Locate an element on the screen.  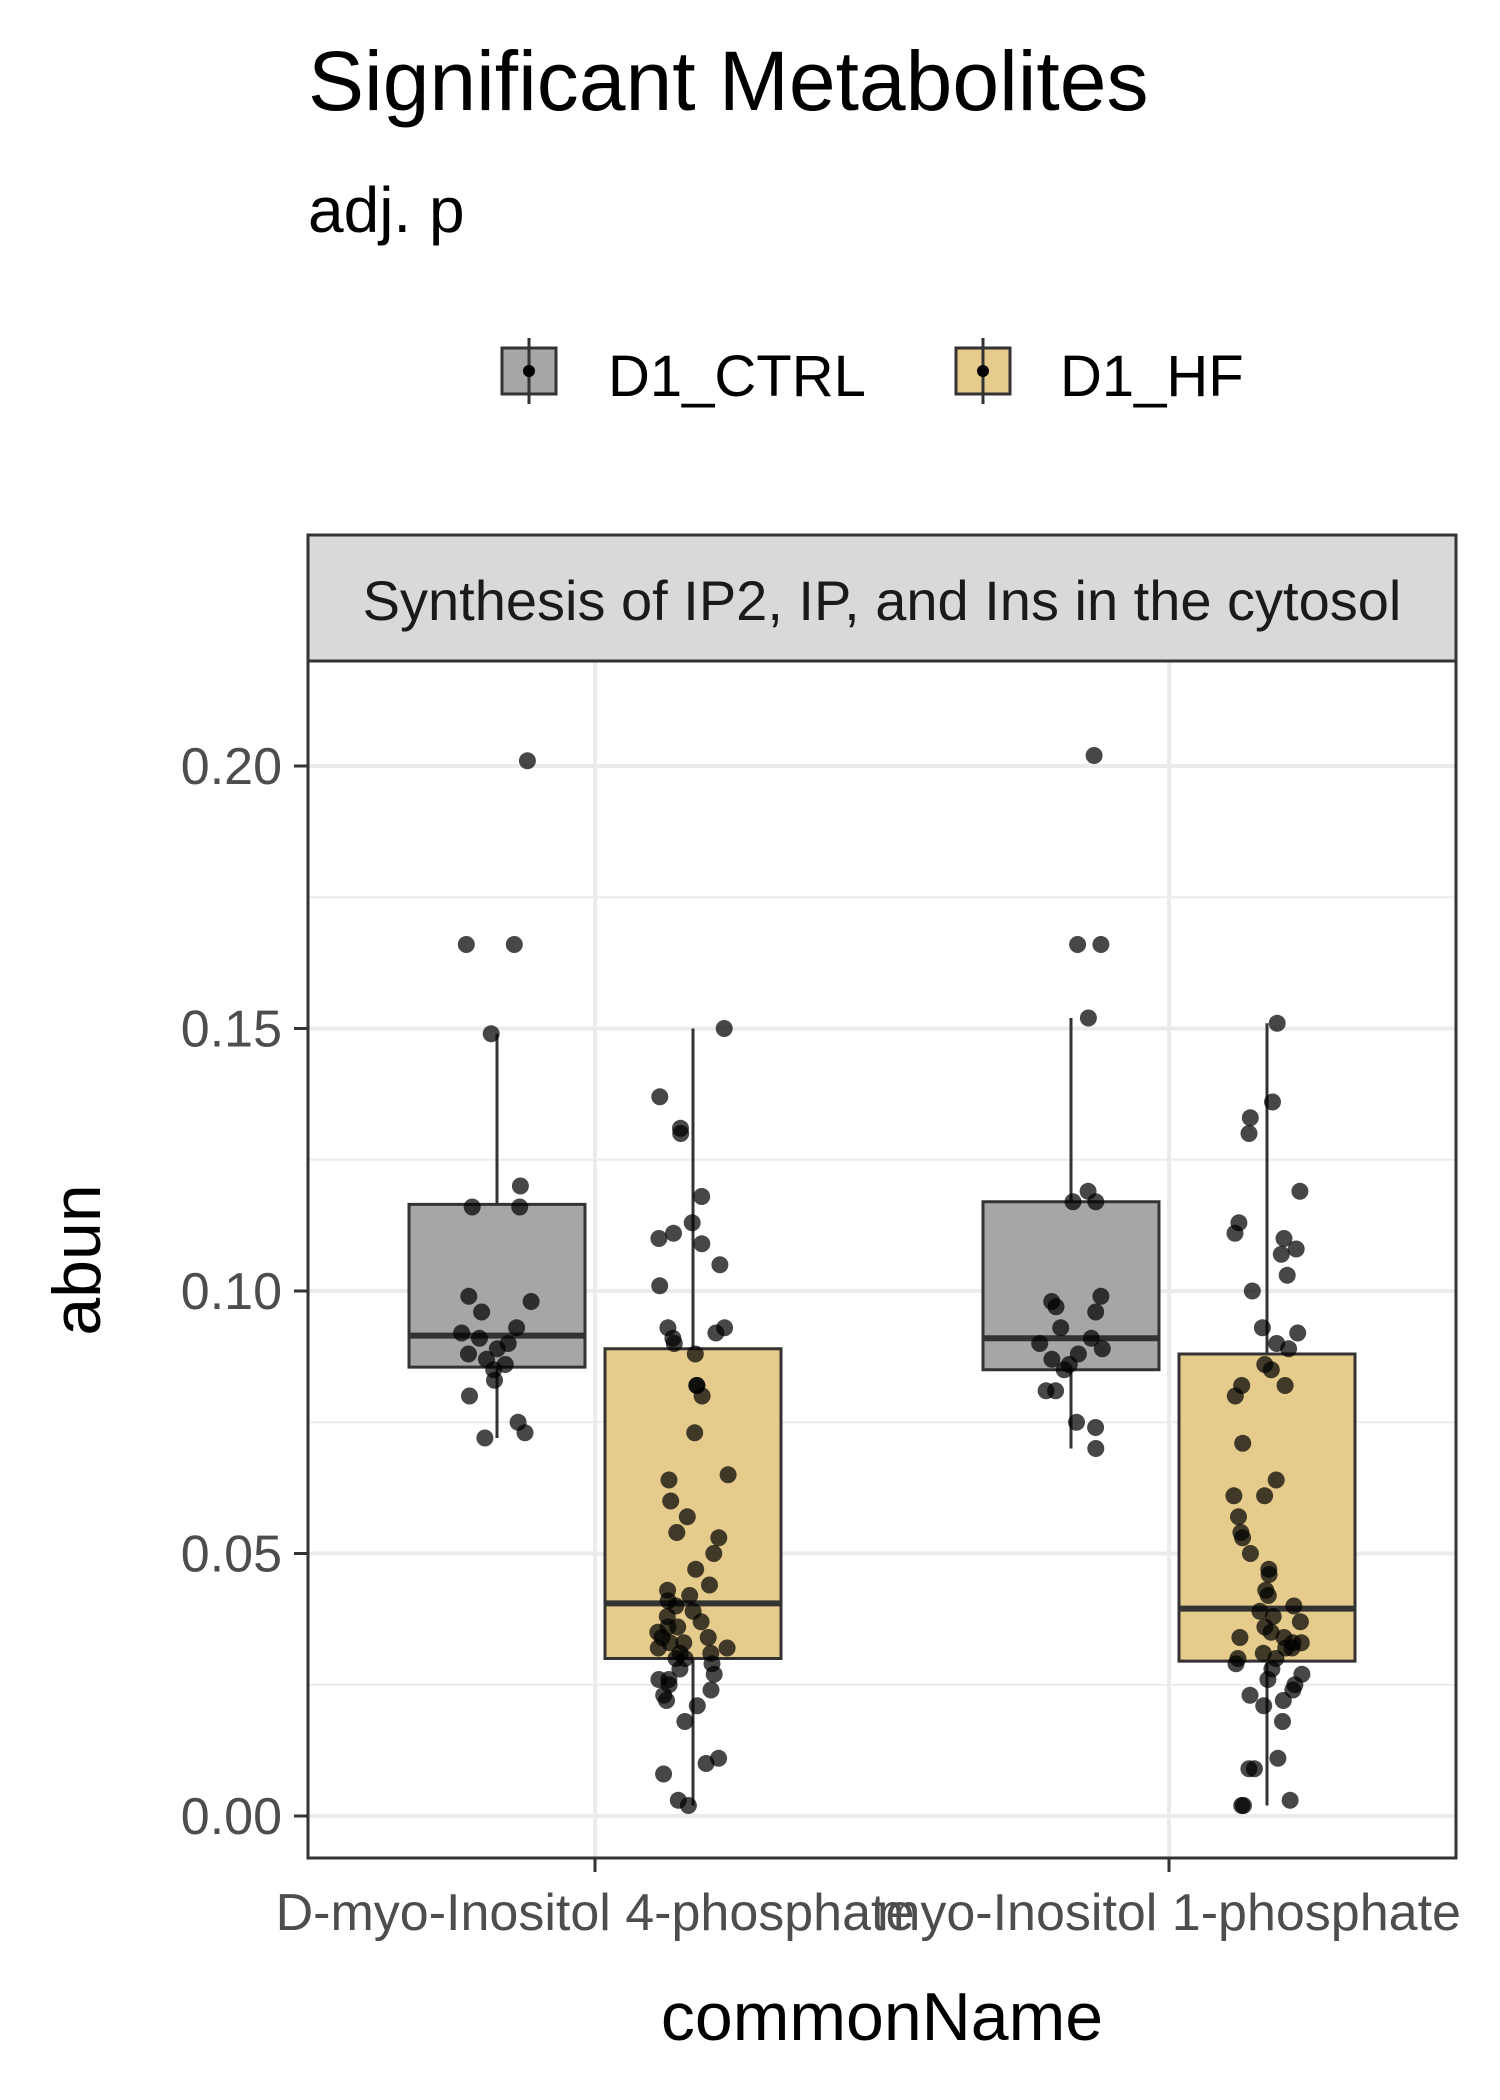
y-tick-label: 0.20 is located at coordinates (231, 767).